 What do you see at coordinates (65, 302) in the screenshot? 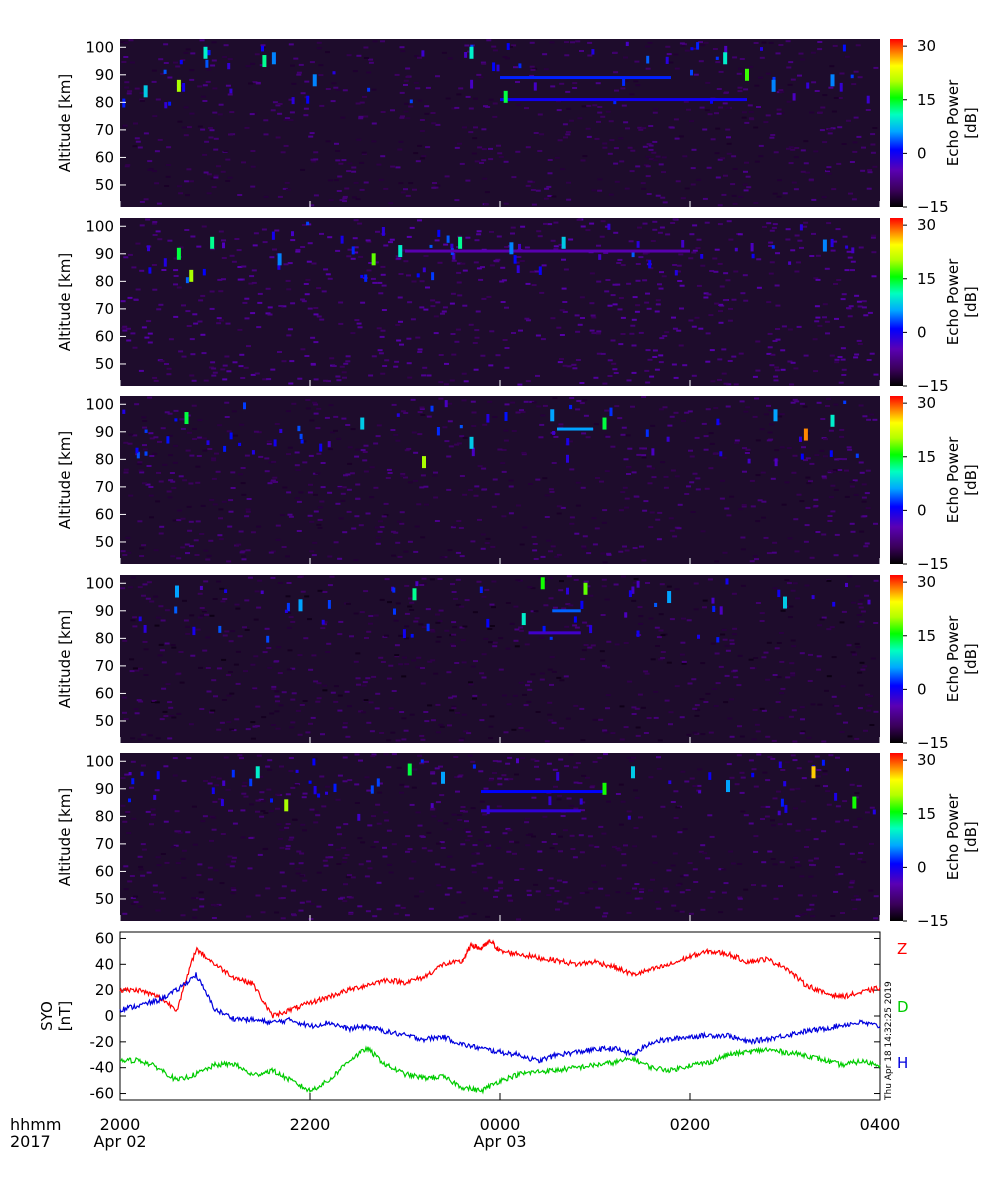
I see `y-axis-label: Altitude [km]` at bounding box center [65, 302].